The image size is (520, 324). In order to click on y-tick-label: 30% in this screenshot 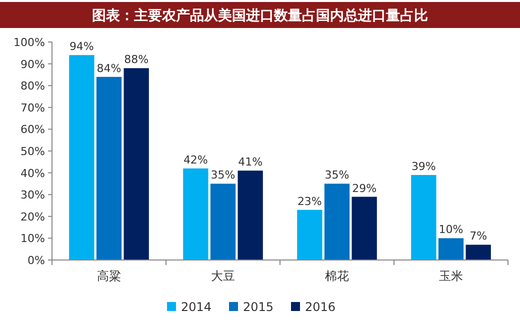, I will do `click(32, 195)`.